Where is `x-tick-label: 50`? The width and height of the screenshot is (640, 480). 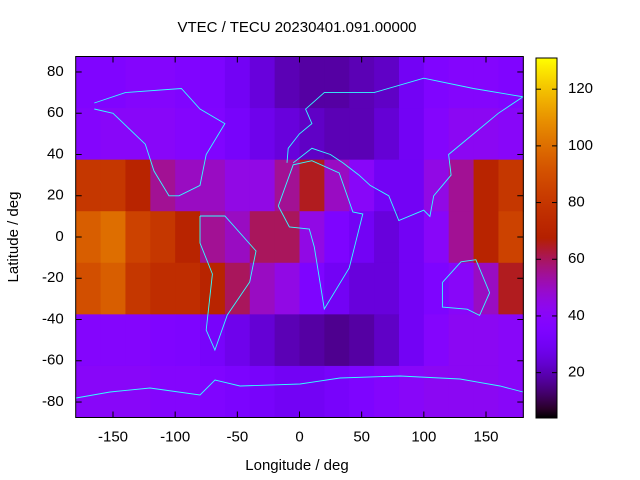
x-tick-label: 50 is located at coordinates (361, 436).